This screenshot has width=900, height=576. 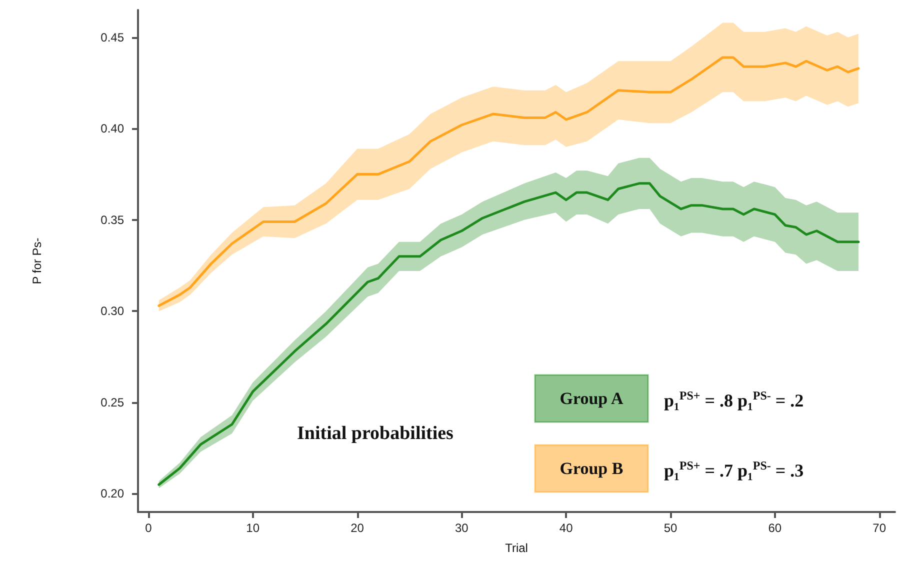 What do you see at coordinates (148, 528) in the screenshot?
I see `x-tick-label: 0` at bounding box center [148, 528].